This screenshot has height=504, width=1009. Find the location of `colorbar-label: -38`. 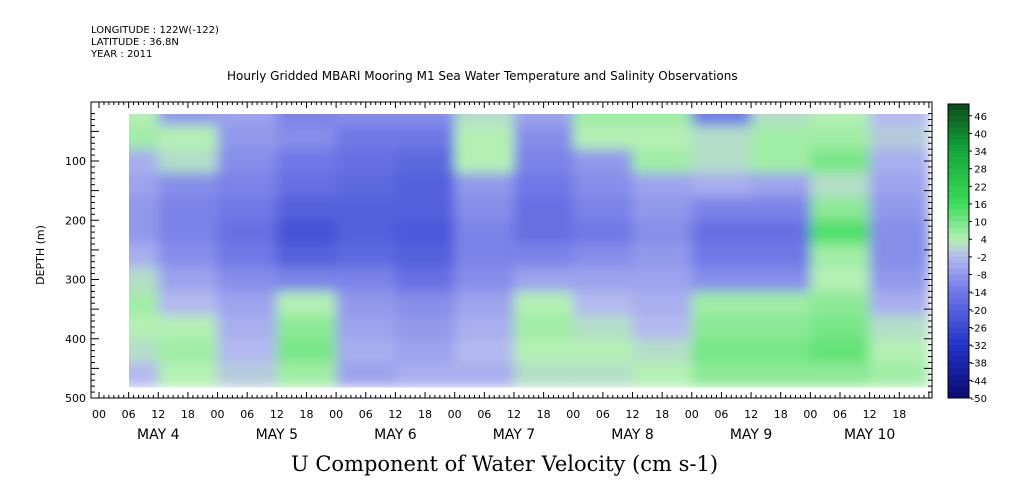

colorbar-label: -38 is located at coordinates (979, 364).